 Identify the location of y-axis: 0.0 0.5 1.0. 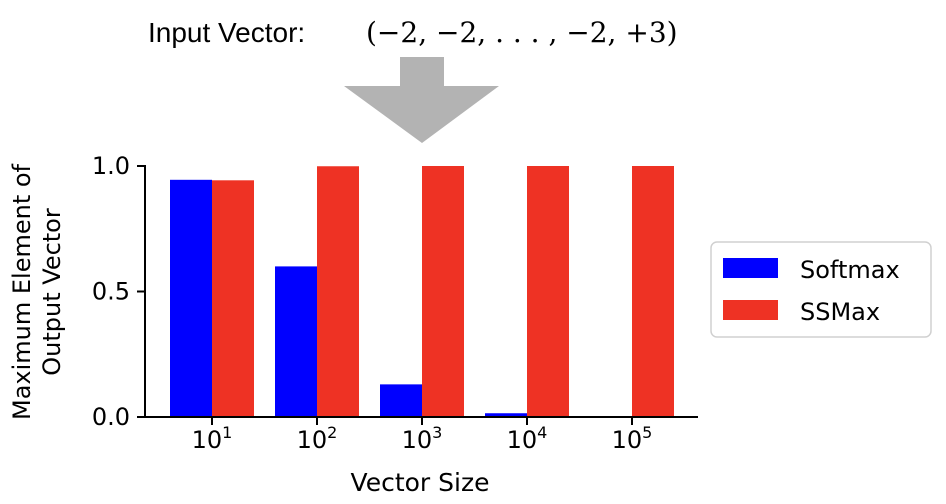
(119, 291).